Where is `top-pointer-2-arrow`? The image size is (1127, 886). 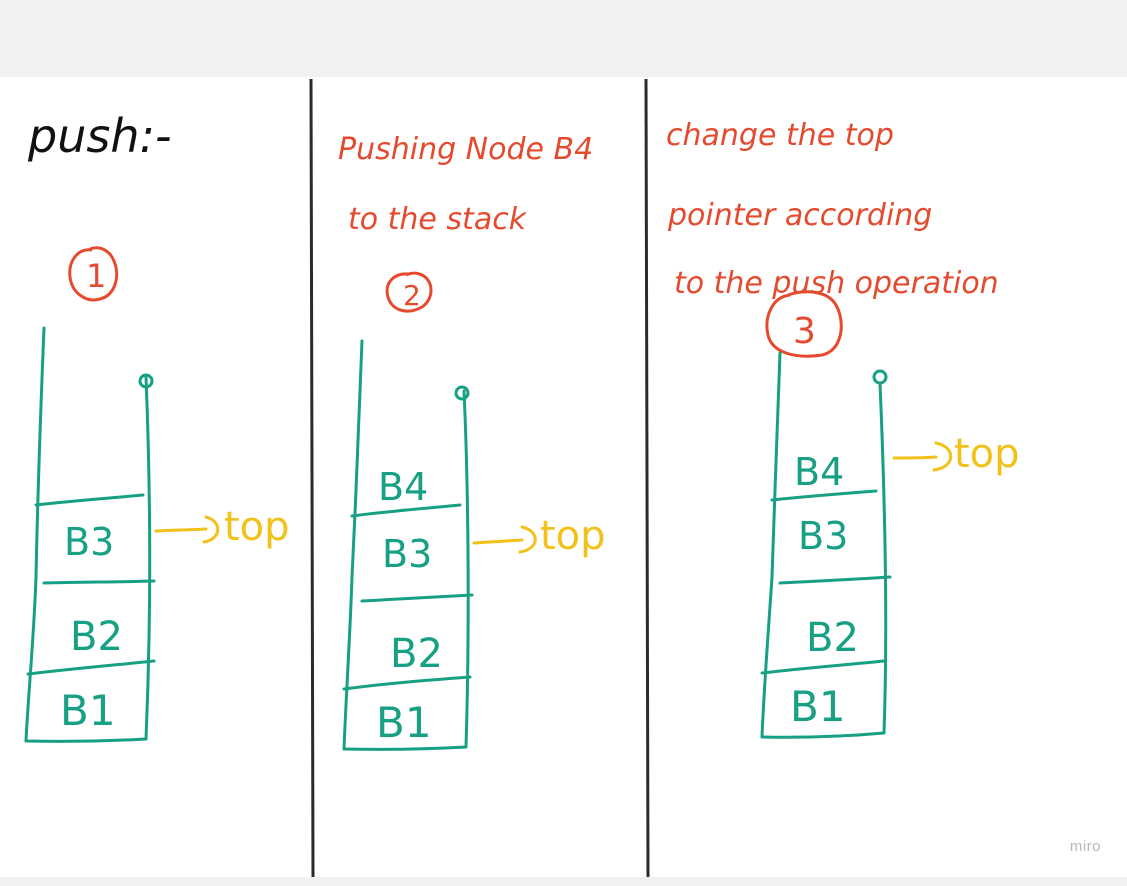 top-pointer-2-arrow is located at coordinates (504, 539).